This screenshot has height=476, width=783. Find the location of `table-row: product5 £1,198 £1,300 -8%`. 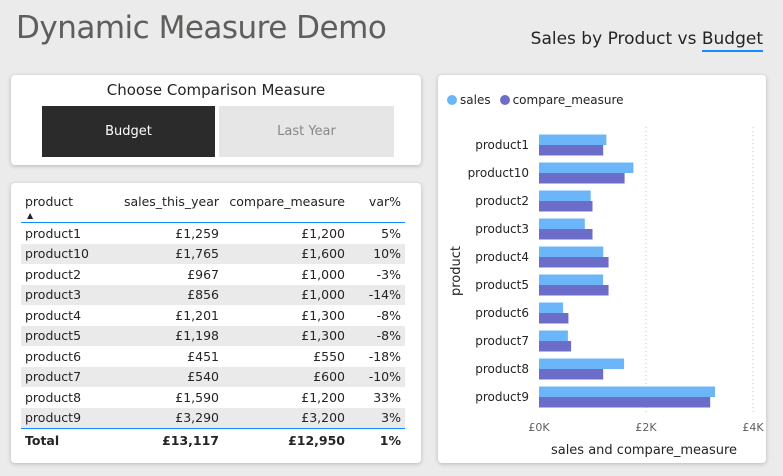

table-row: product5 £1,198 £1,300 -8% is located at coordinates (213, 335).